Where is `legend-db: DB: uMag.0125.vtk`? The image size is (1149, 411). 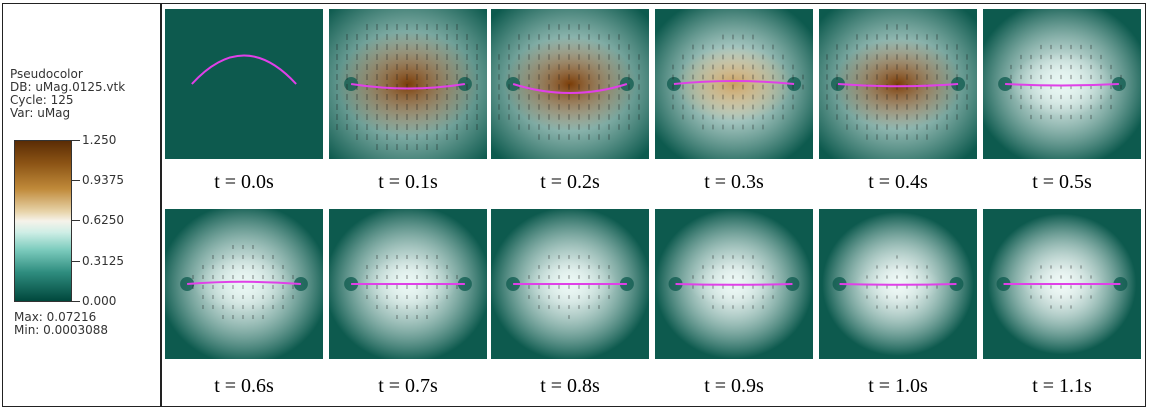
legend-db: DB: uMag.0125.vtk is located at coordinates (68, 87).